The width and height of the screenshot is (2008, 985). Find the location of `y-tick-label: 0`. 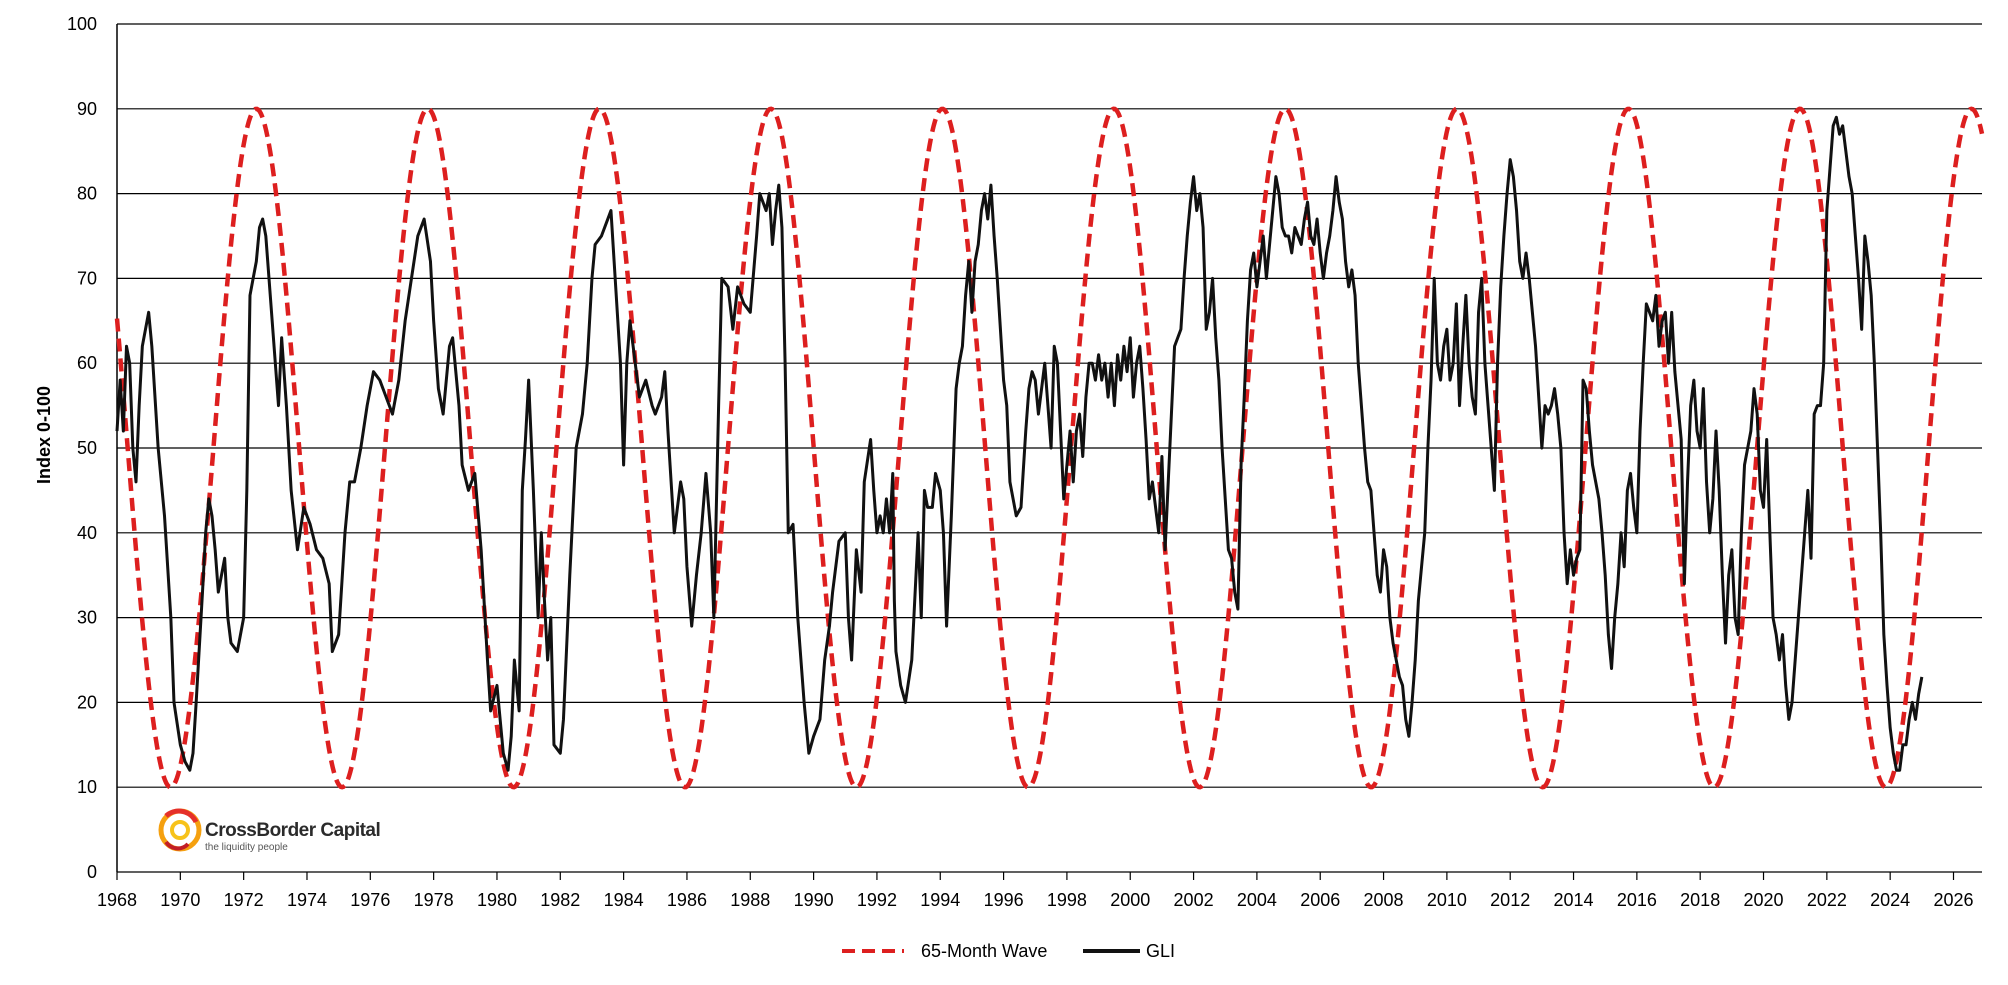

y-tick-label: 0 is located at coordinates (92, 872).